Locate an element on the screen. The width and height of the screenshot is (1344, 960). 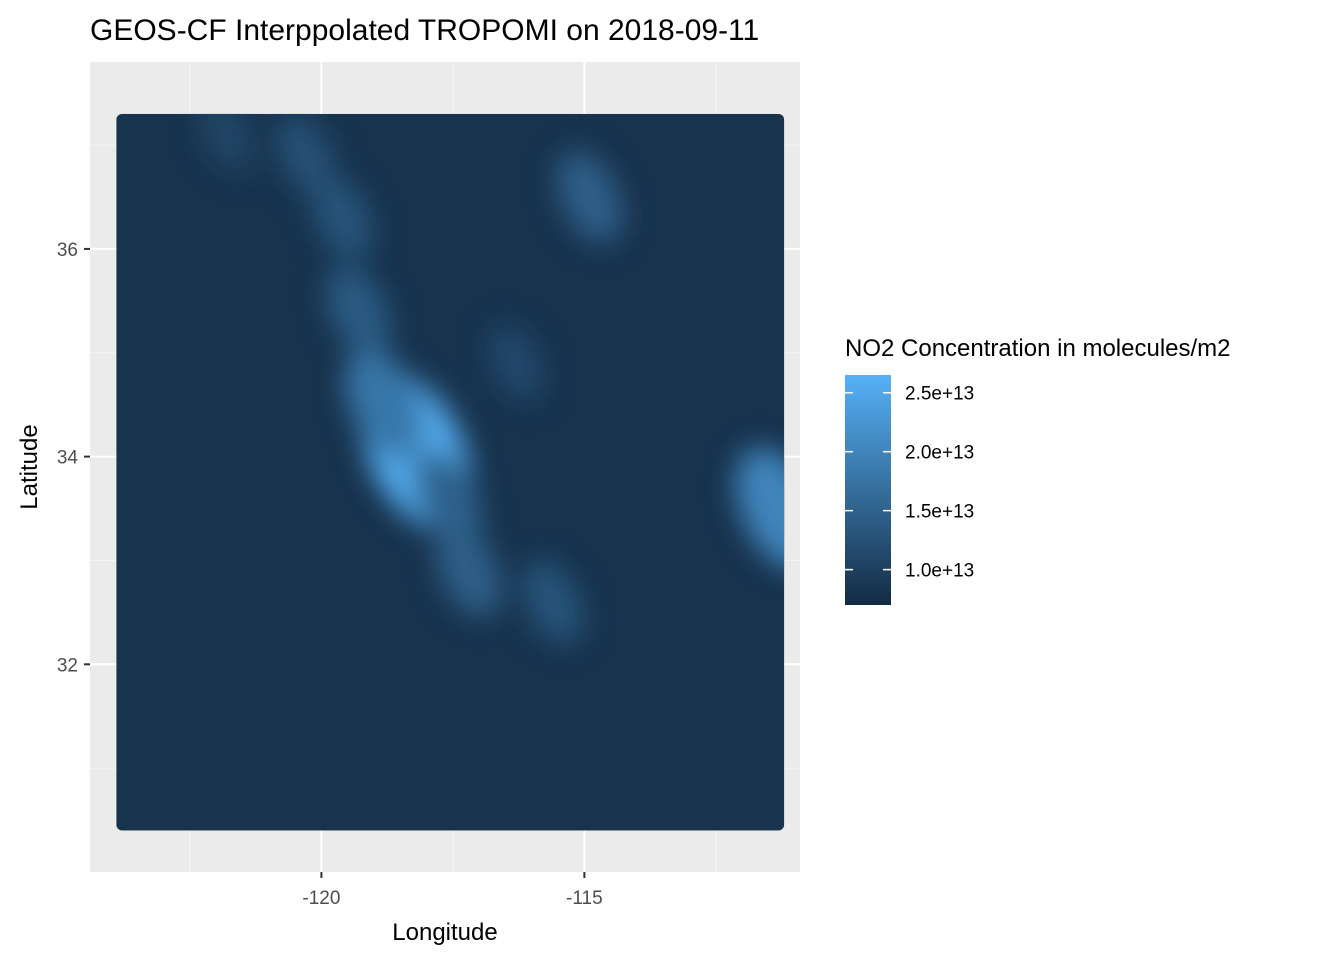
x-tick-label: -115 is located at coordinates (584, 898).